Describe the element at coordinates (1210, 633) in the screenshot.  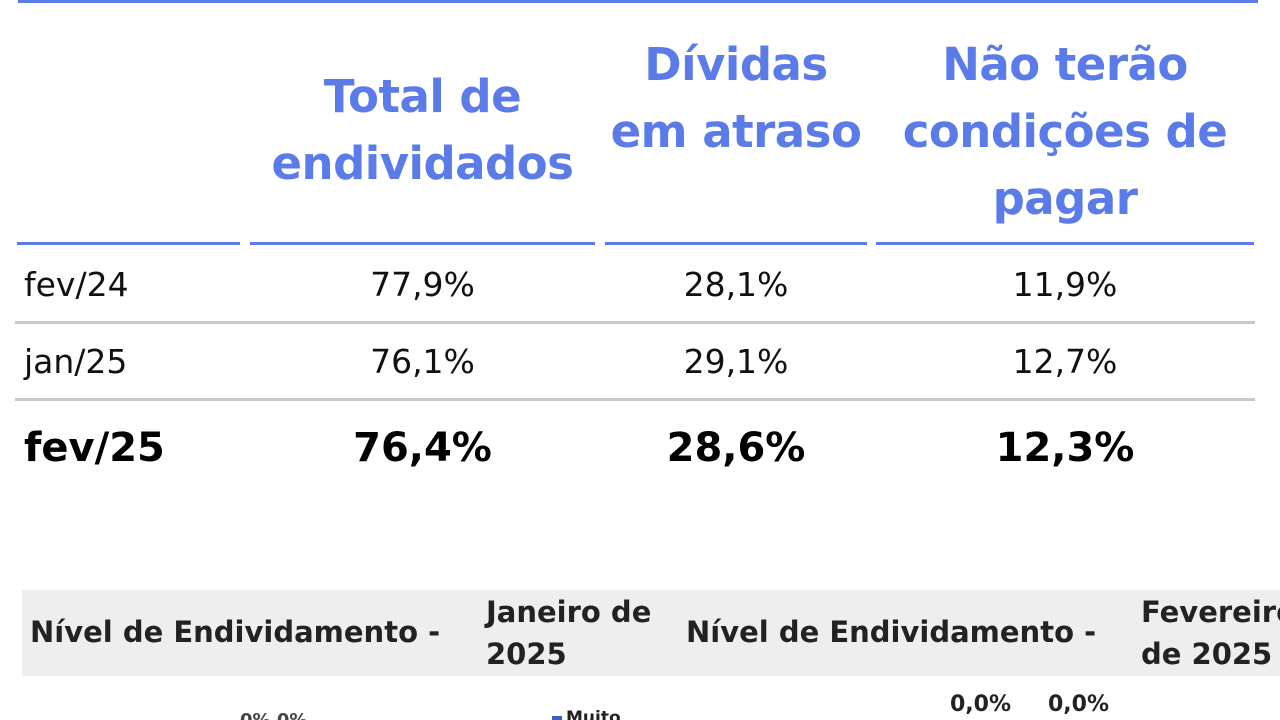
I see `panel-right-period: Fevereiro de 2025` at that location.